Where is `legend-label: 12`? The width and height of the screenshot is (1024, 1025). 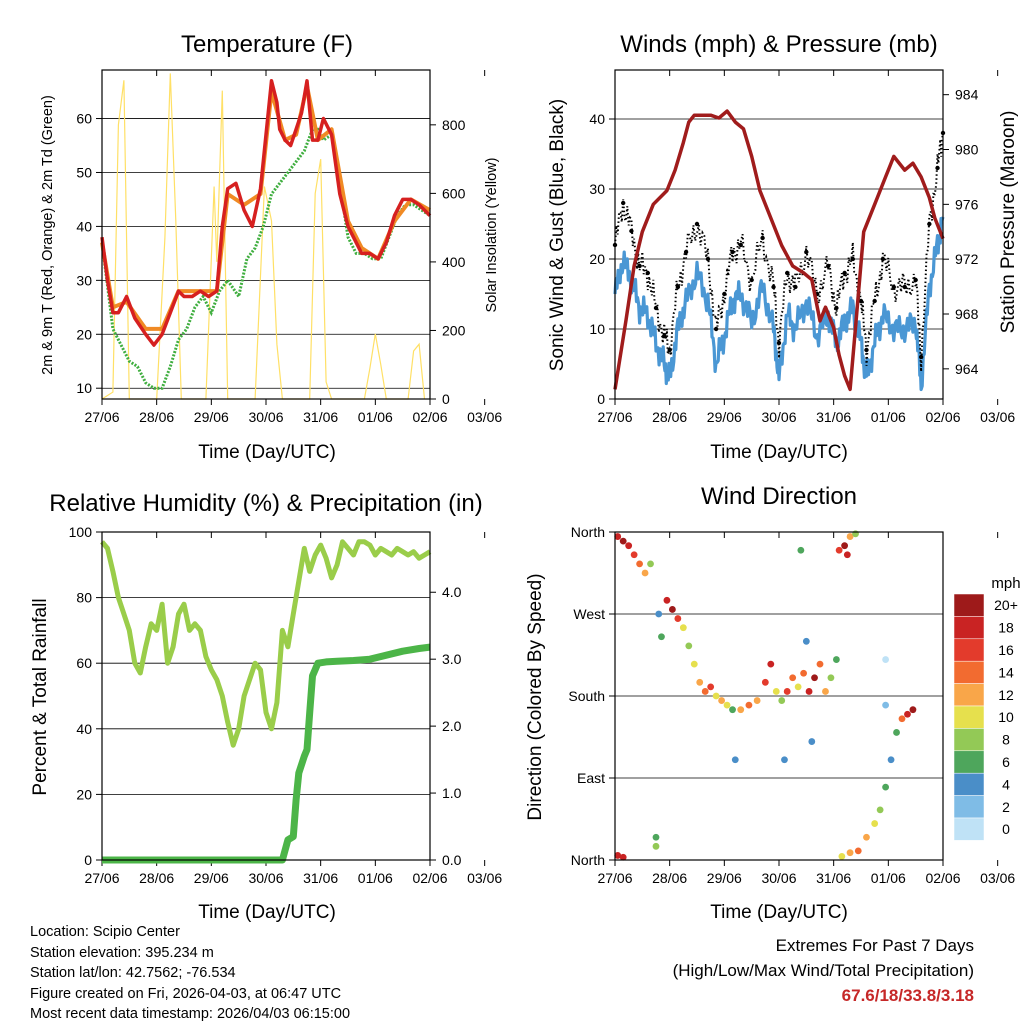 legend-label: 12 is located at coordinates (1006, 695).